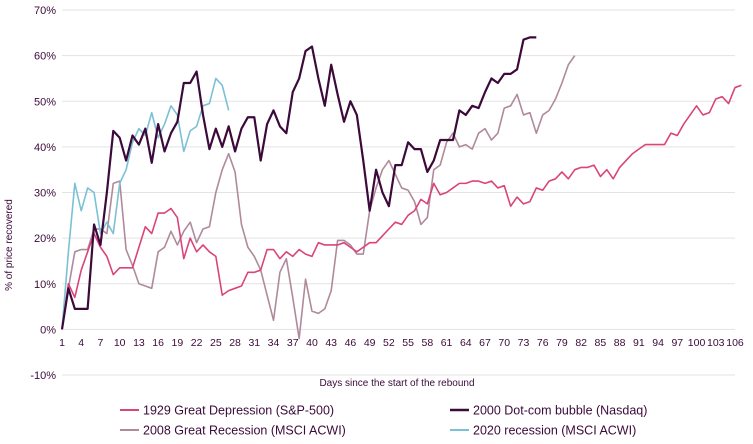 The width and height of the screenshot is (753, 444). Describe the element at coordinates (716, 343) in the screenshot. I see `x-tick-label: 103` at that location.